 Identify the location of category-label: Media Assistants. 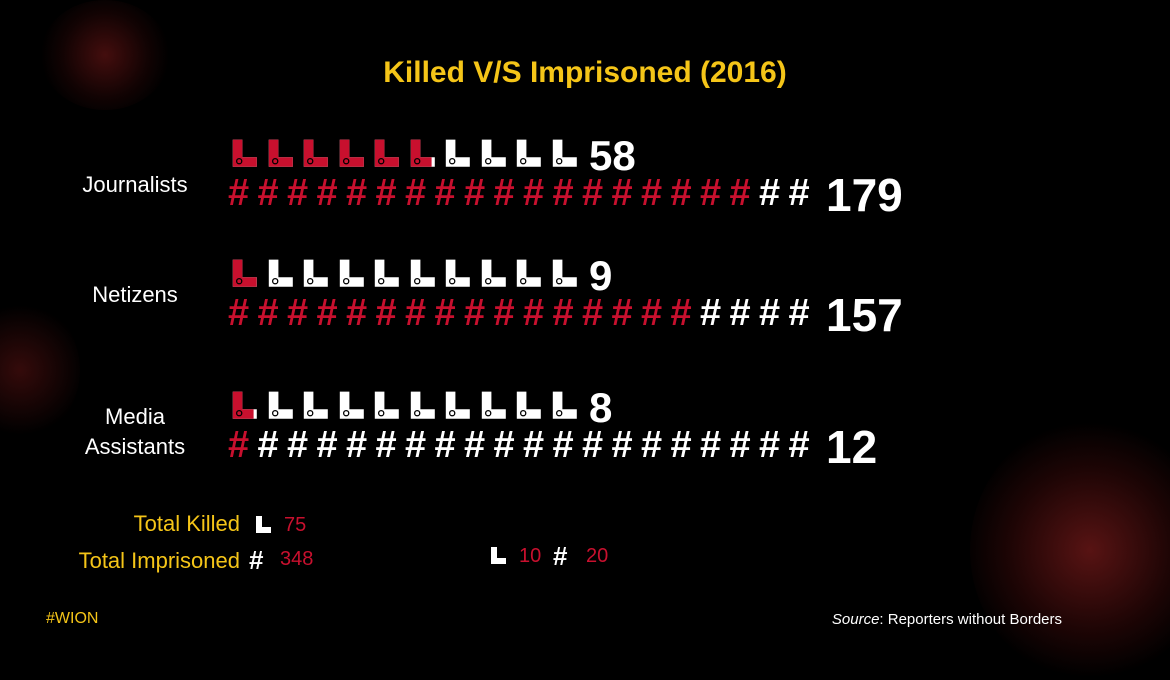
(135, 432).